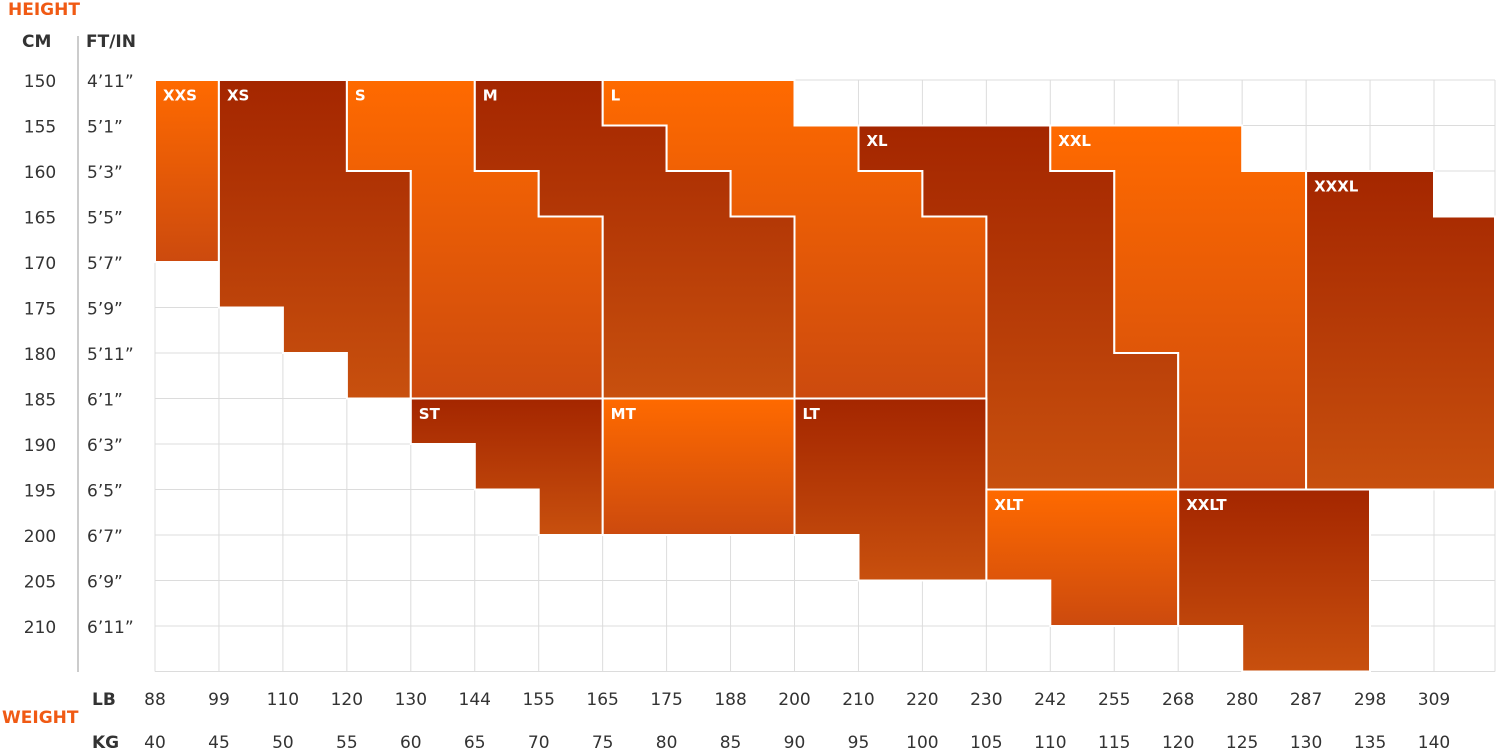 The width and height of the screenshot is (1500, 754). What do you see at coordinates (104, 700) in the screenshot?
I see `lb-header: LB` at bounding box center [104, 700].